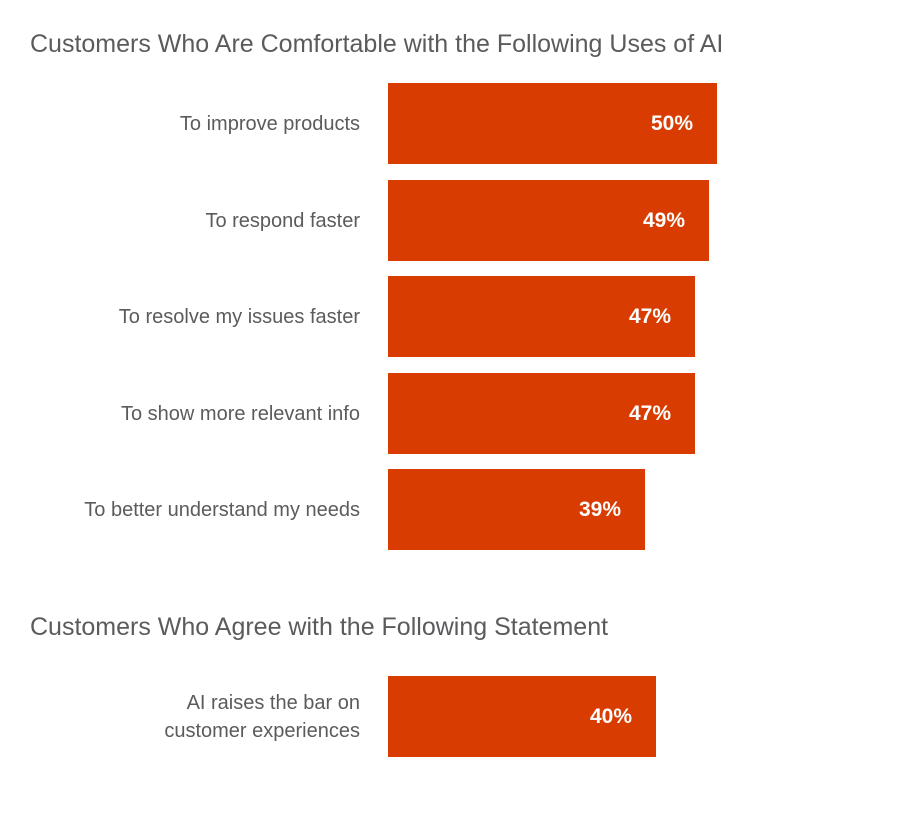  Describe the element at coordinates (269, 123) in the screenshot. I see `bar-label: To improve products` at that location.